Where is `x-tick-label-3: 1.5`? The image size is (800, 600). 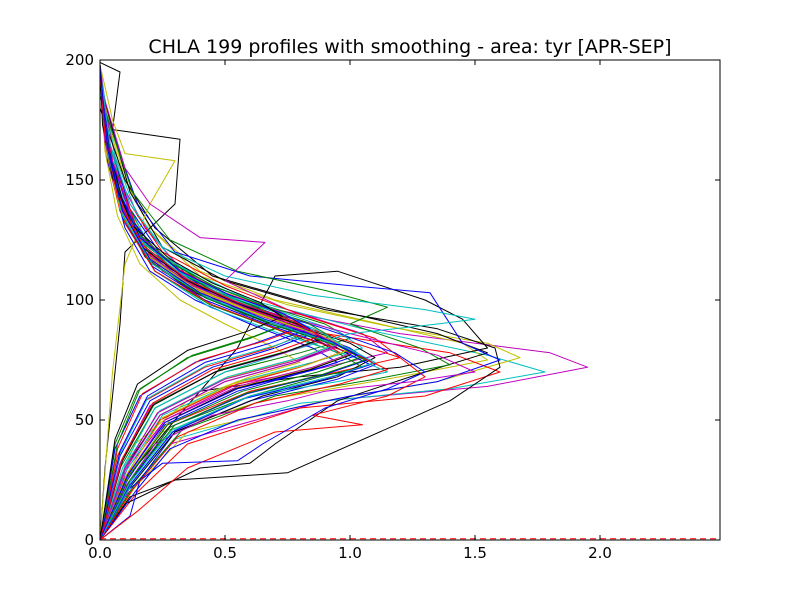
x-tick-label-3: 1.5 is located at coordinates (475, 553).